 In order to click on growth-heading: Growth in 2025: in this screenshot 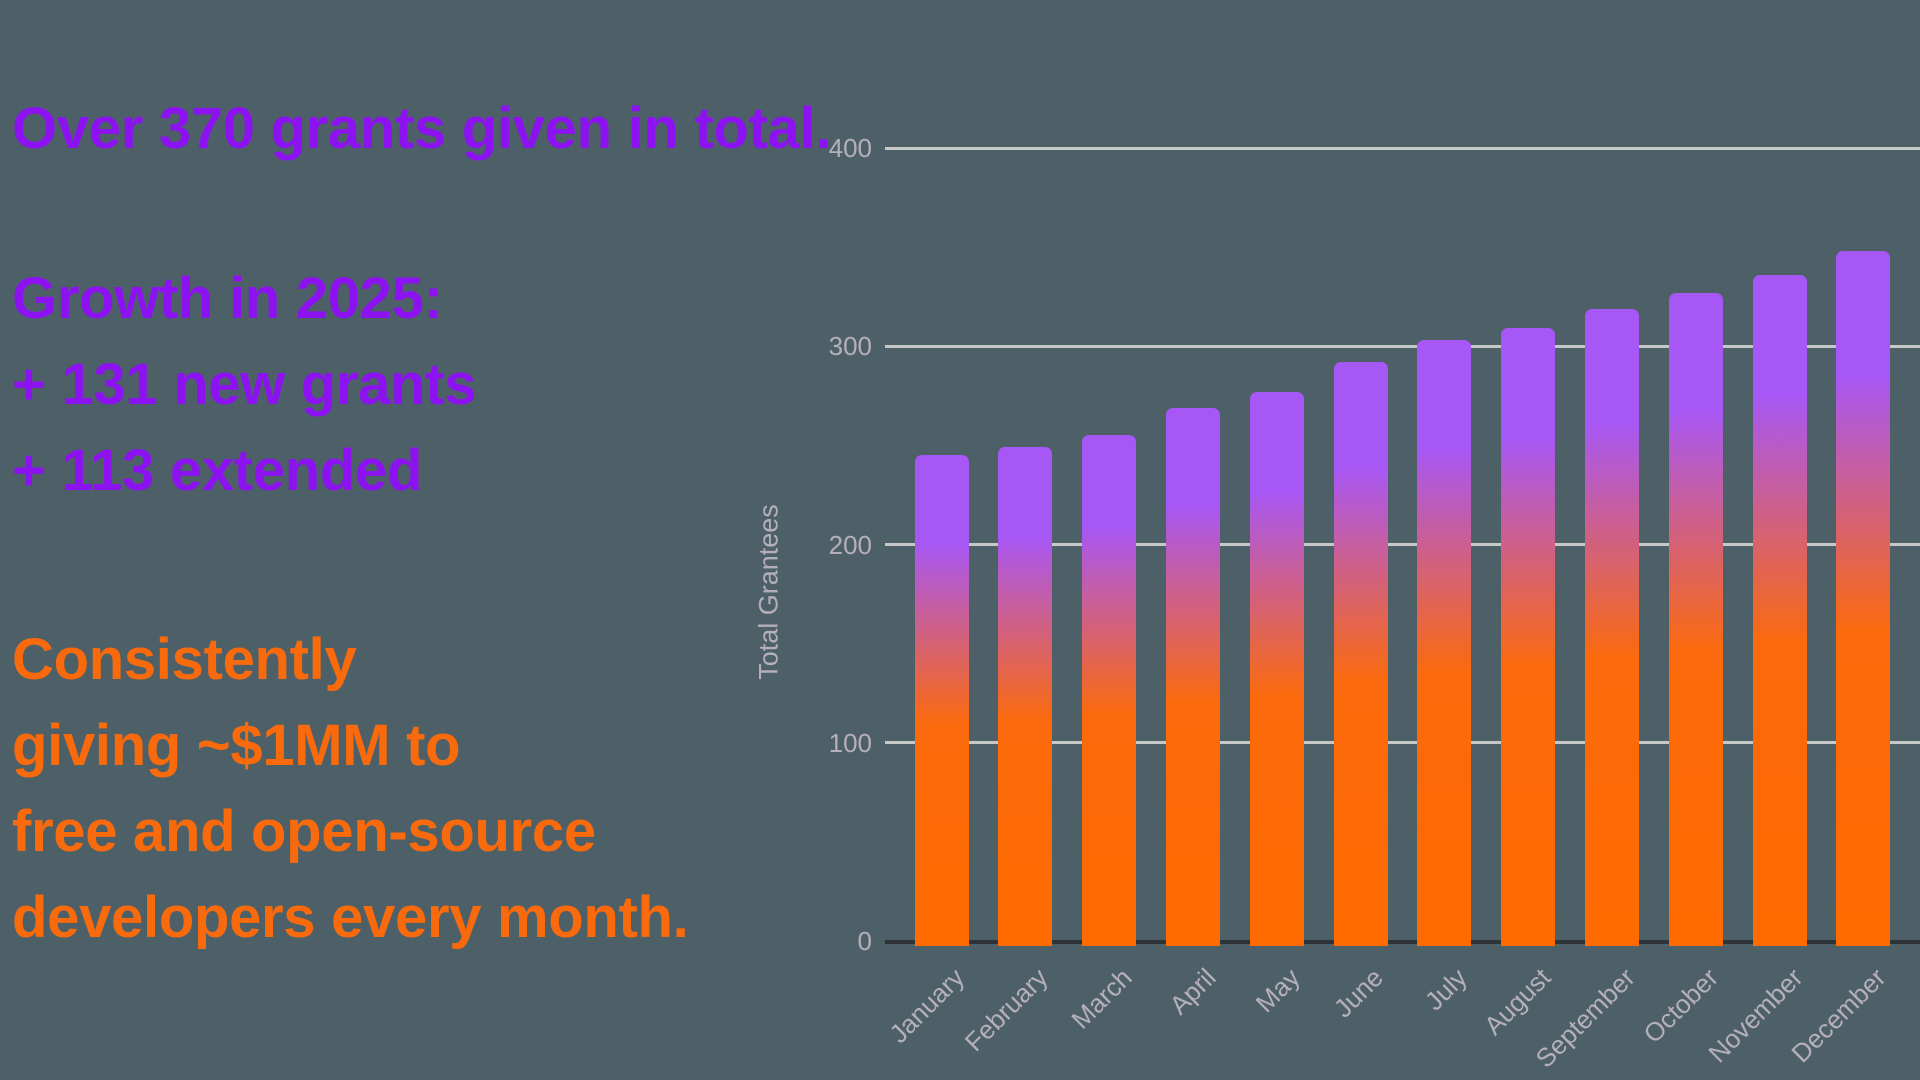, I will do `click(227, 298)`.